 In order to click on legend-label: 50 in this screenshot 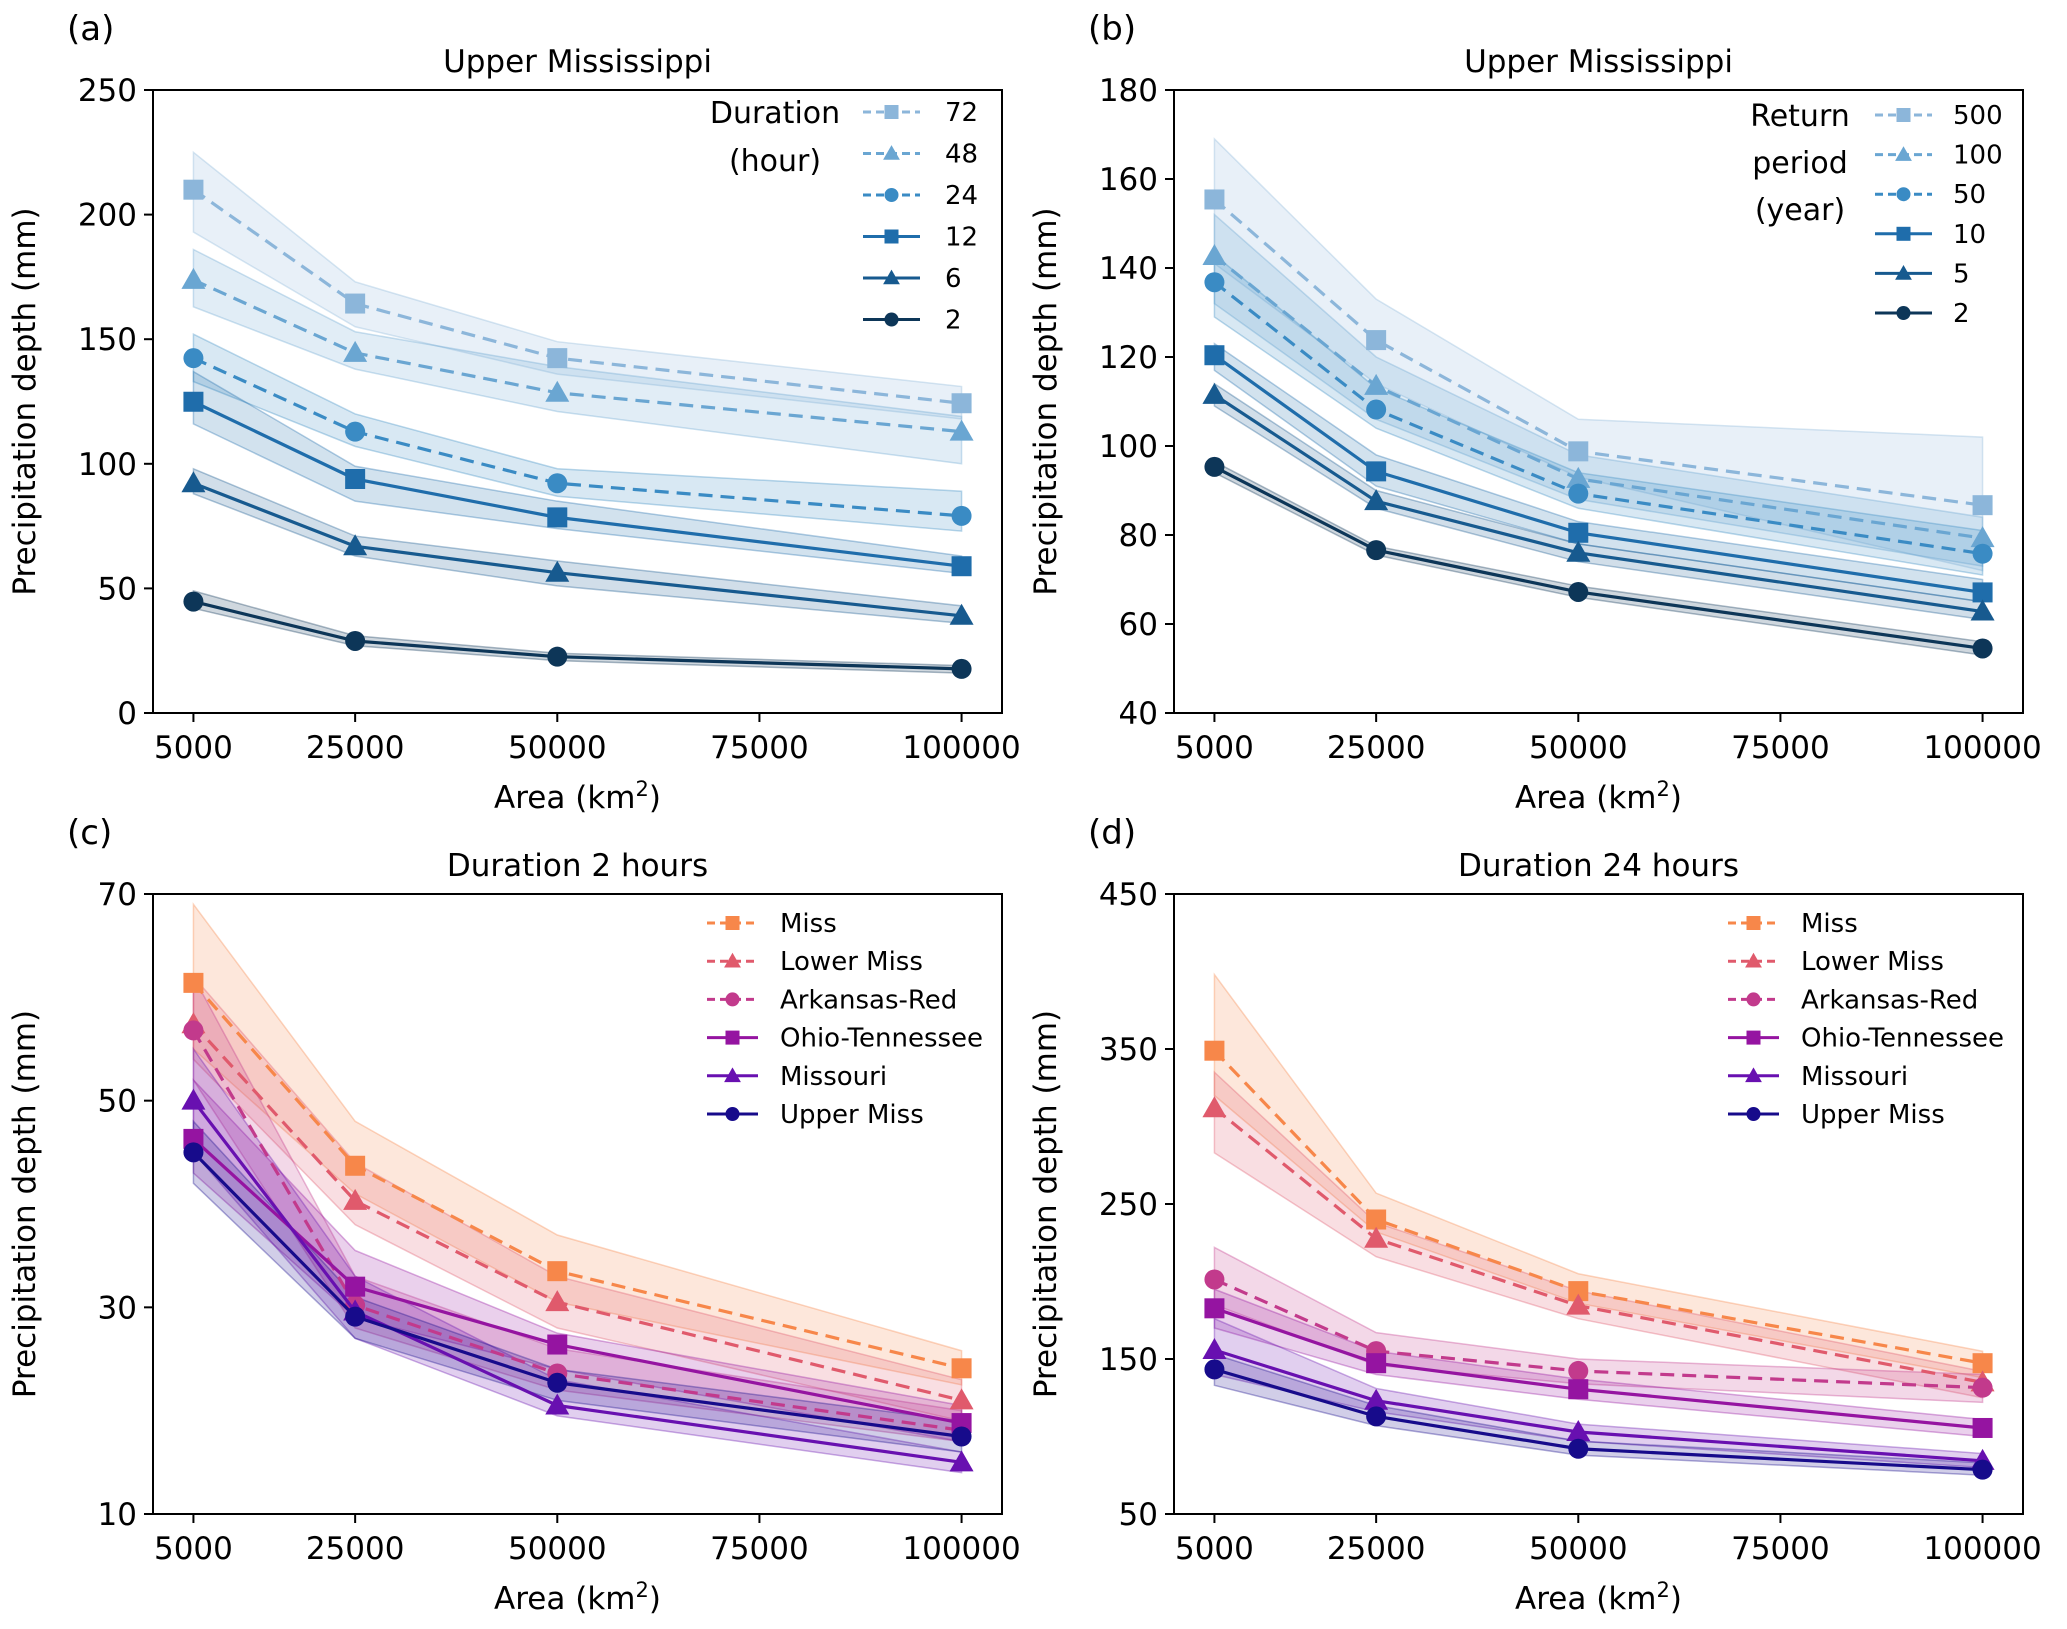, I will do `click(1969, 195)`.